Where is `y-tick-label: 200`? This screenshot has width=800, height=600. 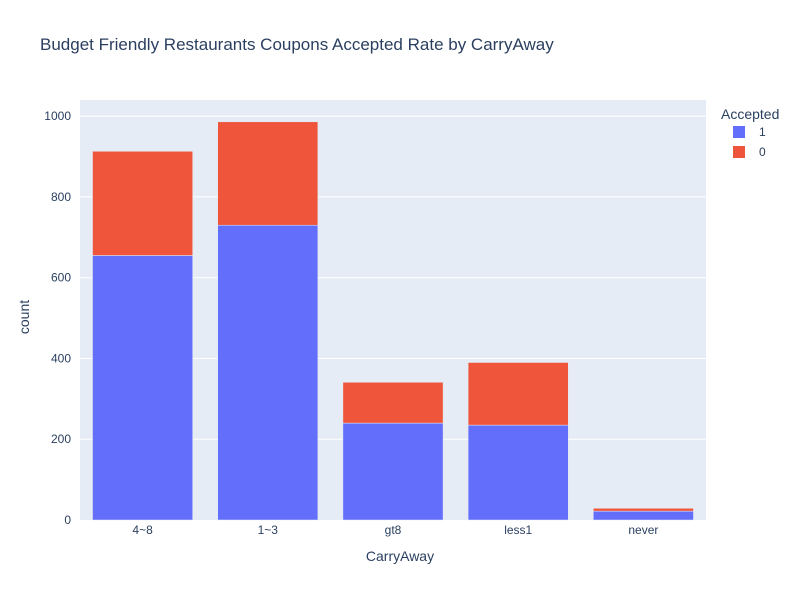
y-tick-label: 200 is located at coordinates (61, 439).